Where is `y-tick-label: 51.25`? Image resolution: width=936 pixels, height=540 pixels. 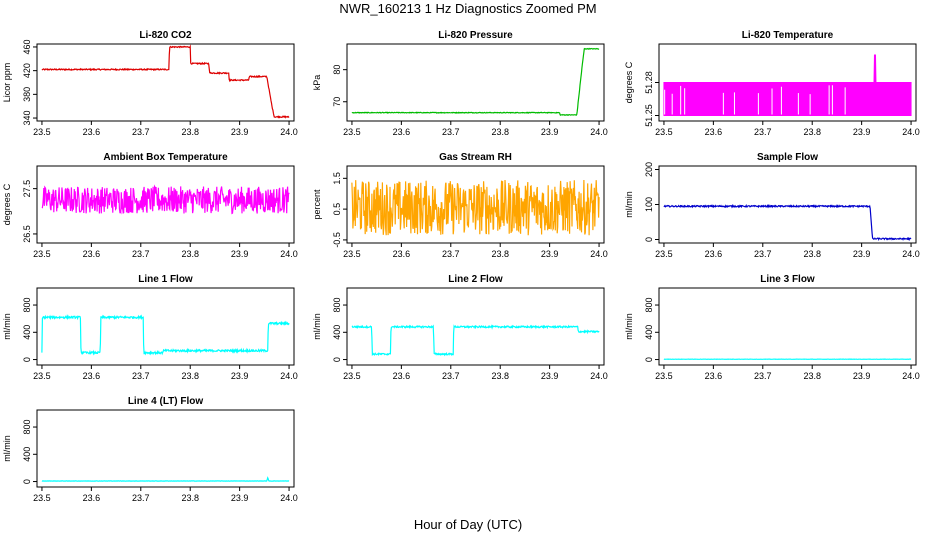
y-tick-label: 51.25 is located at coordinates (649, 115).